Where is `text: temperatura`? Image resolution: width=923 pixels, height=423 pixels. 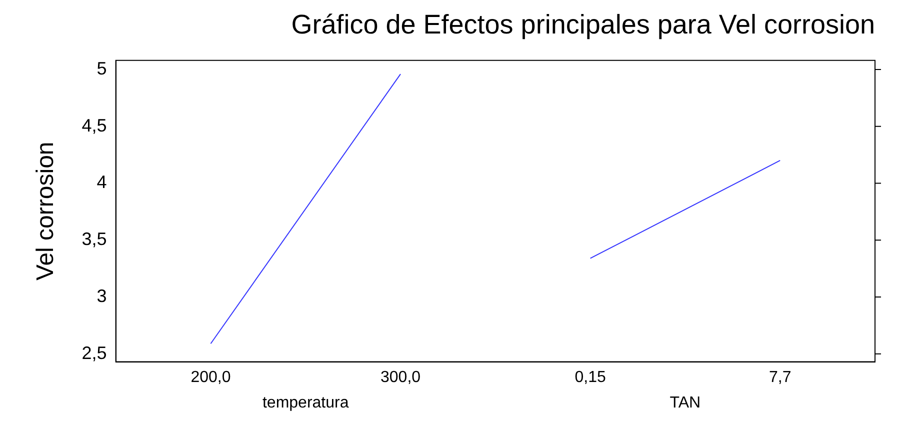
text: temperatura is located at coordinates (305, 403).